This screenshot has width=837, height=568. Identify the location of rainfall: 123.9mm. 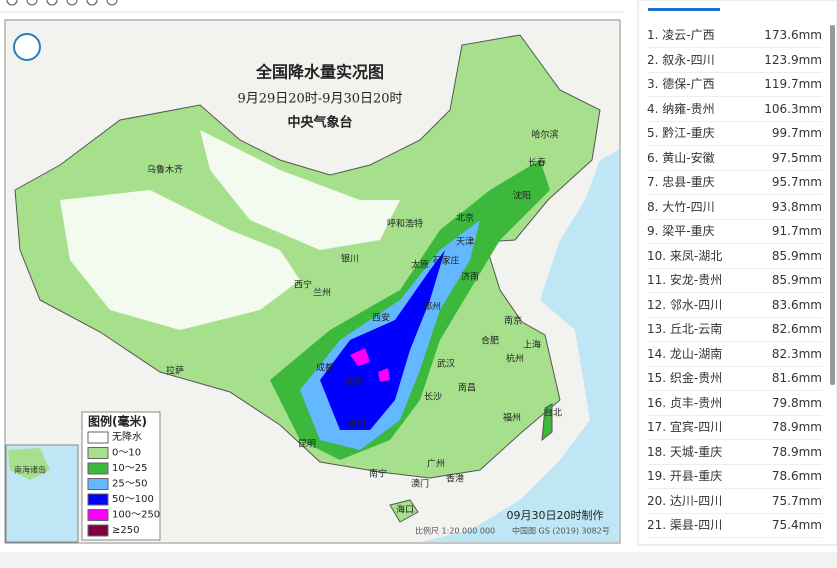
(793, 59).